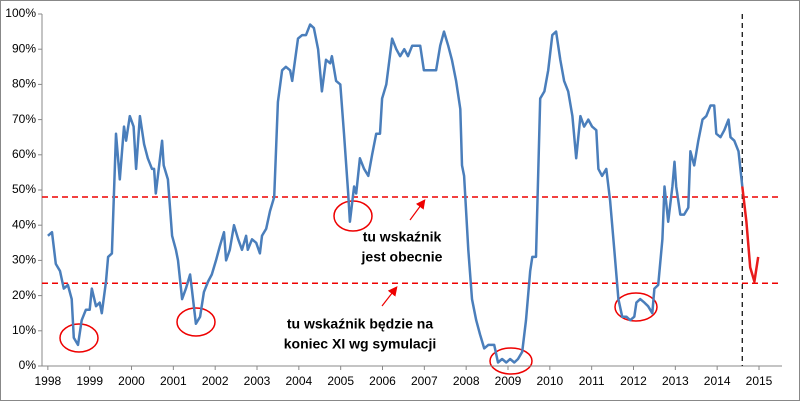 Image resolution: width=800 pixels, height=401 pixels. I want to click on y-tick-label: 60%, so click(24, 154).